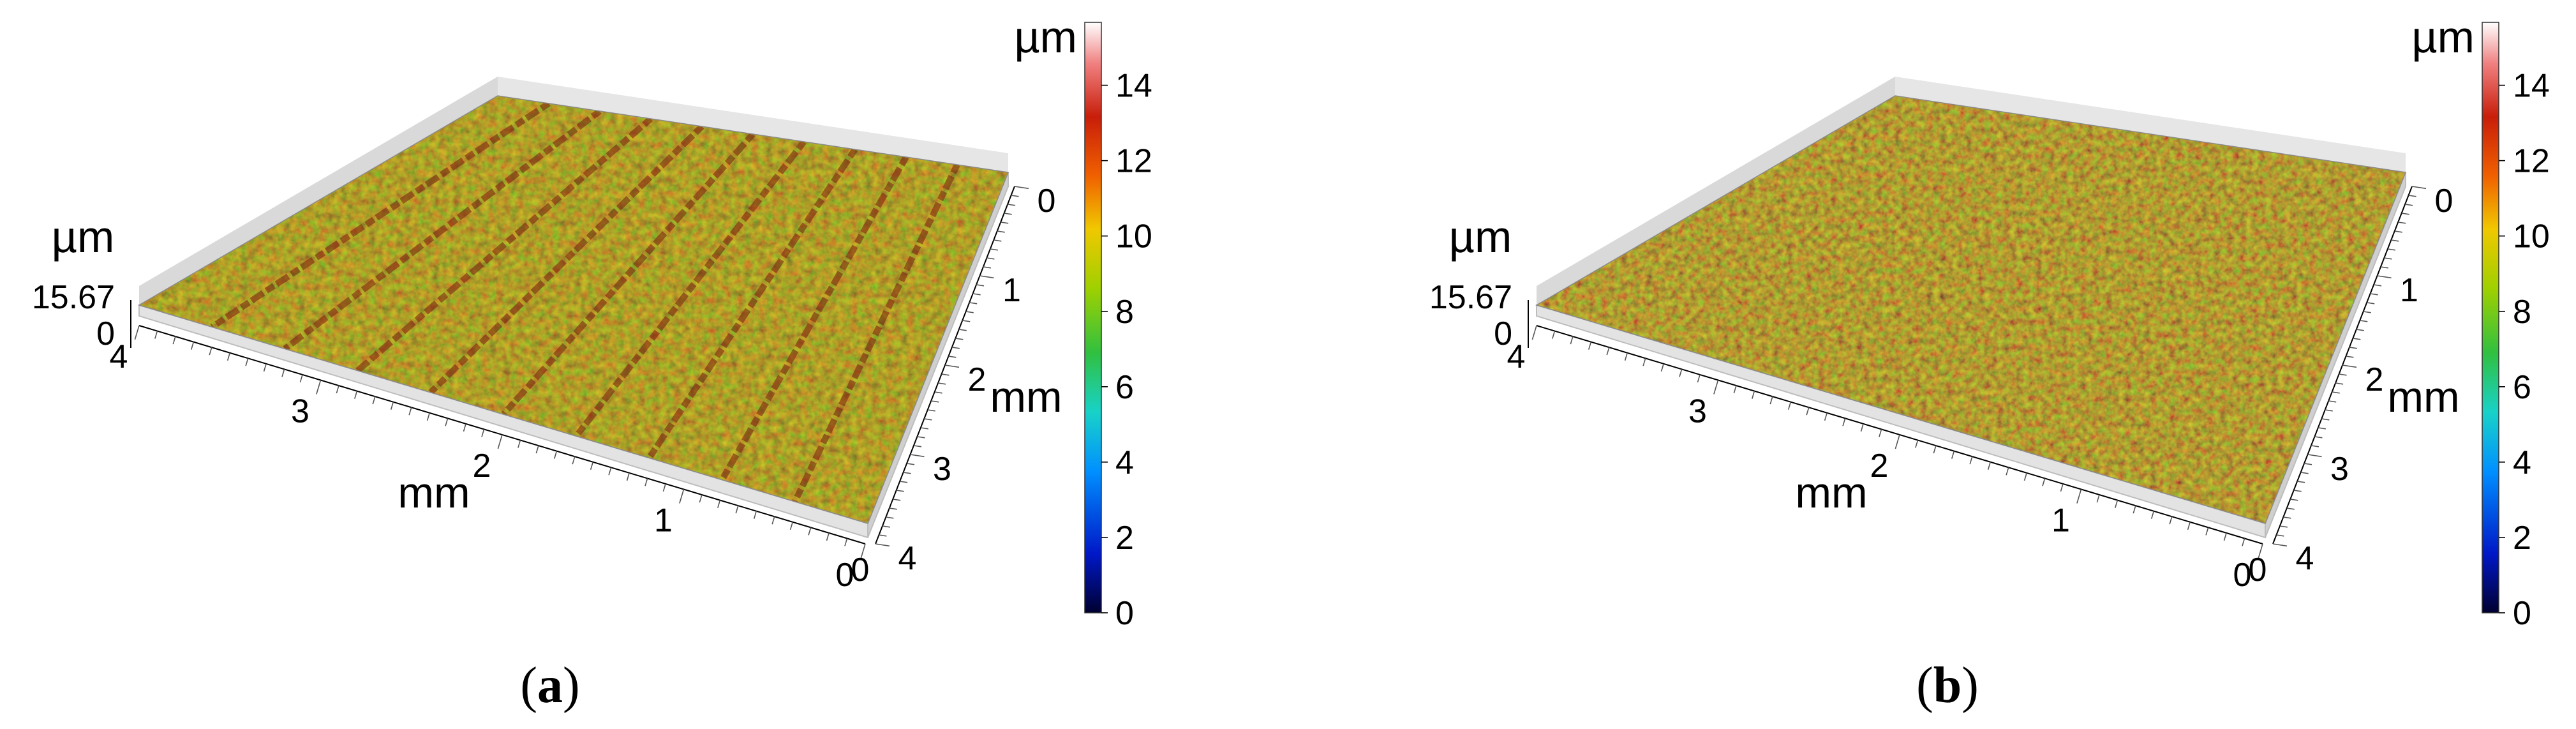 The height and width of the screenshot is (729, 2576). Describe the element at coordinates (2339, 469) in the screenshot. I see `y-tick-label: 3` at that location.